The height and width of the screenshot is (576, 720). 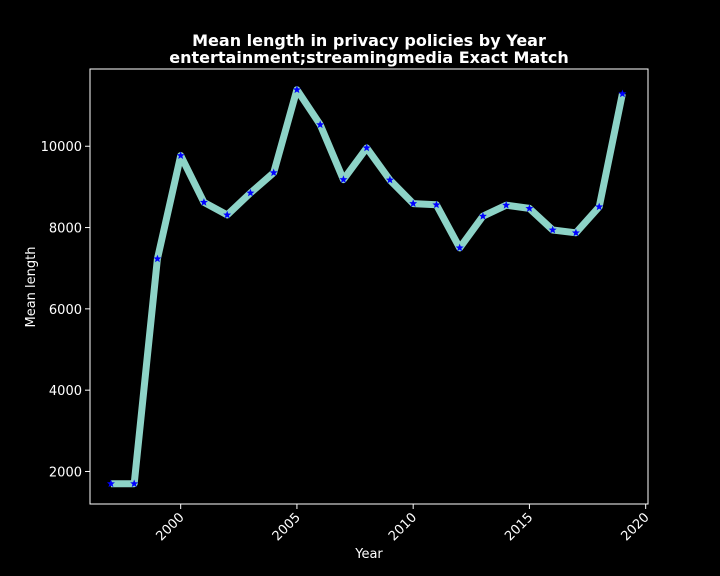 What do you see at coordinates (65, 229) in the screenshot?
I see `y-tick-label: 8000` at bounding box center [65, 229].